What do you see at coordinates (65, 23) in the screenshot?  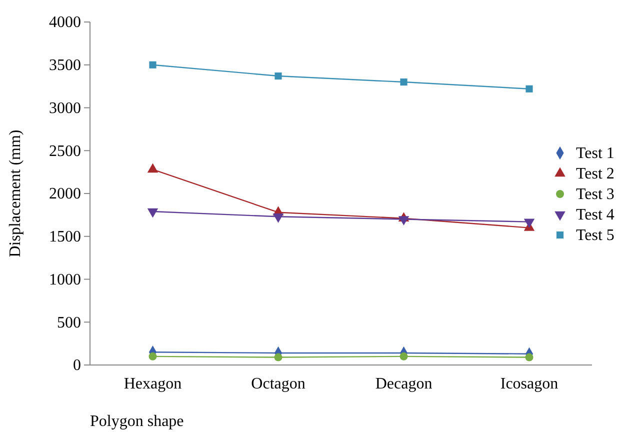 I see `y-tick-label: 4000` at bounding box center [65, 23].